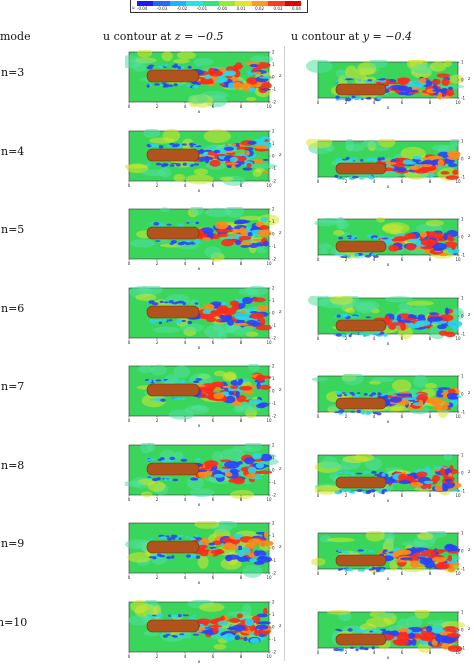 This screenshot has width=474, height=668. I want to click on colorbar-strip, so click(219, 3).